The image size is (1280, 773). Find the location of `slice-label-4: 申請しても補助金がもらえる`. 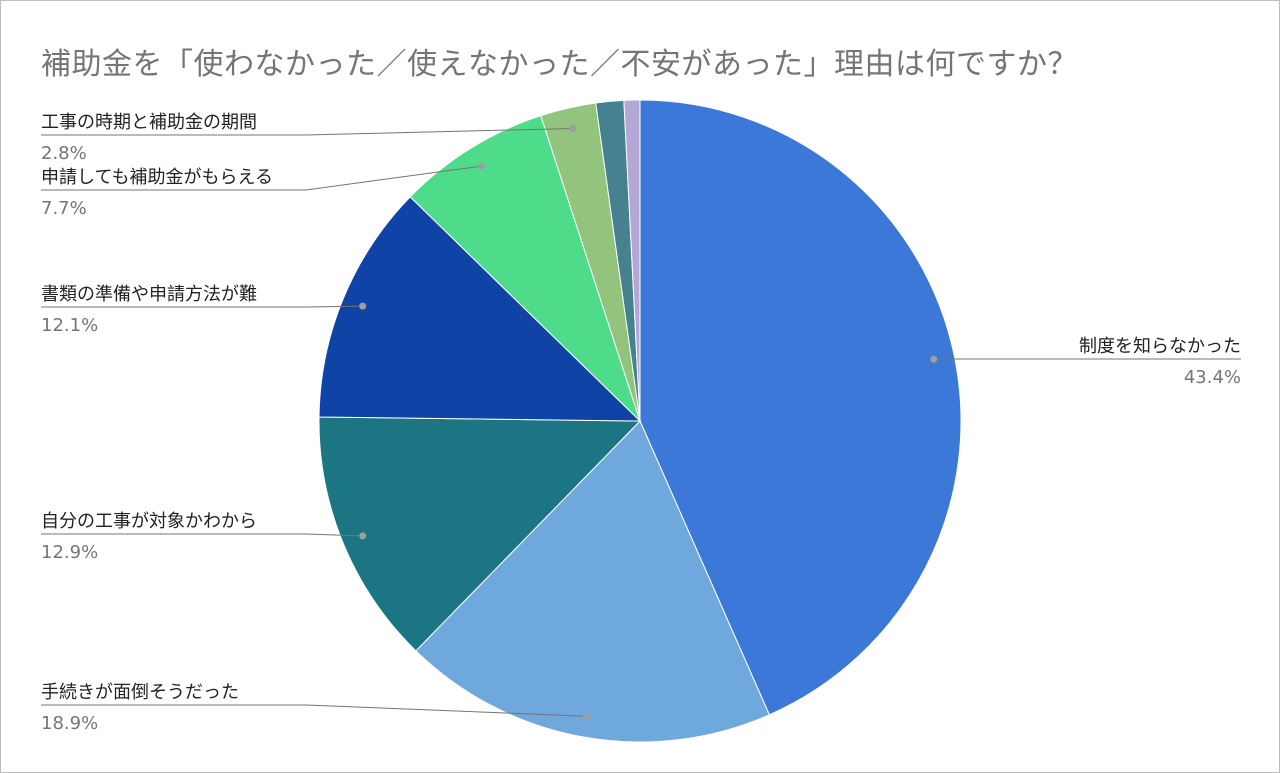

slice-label-4: 申請しても補助金がもらえる is located at coordinates (157, 177).